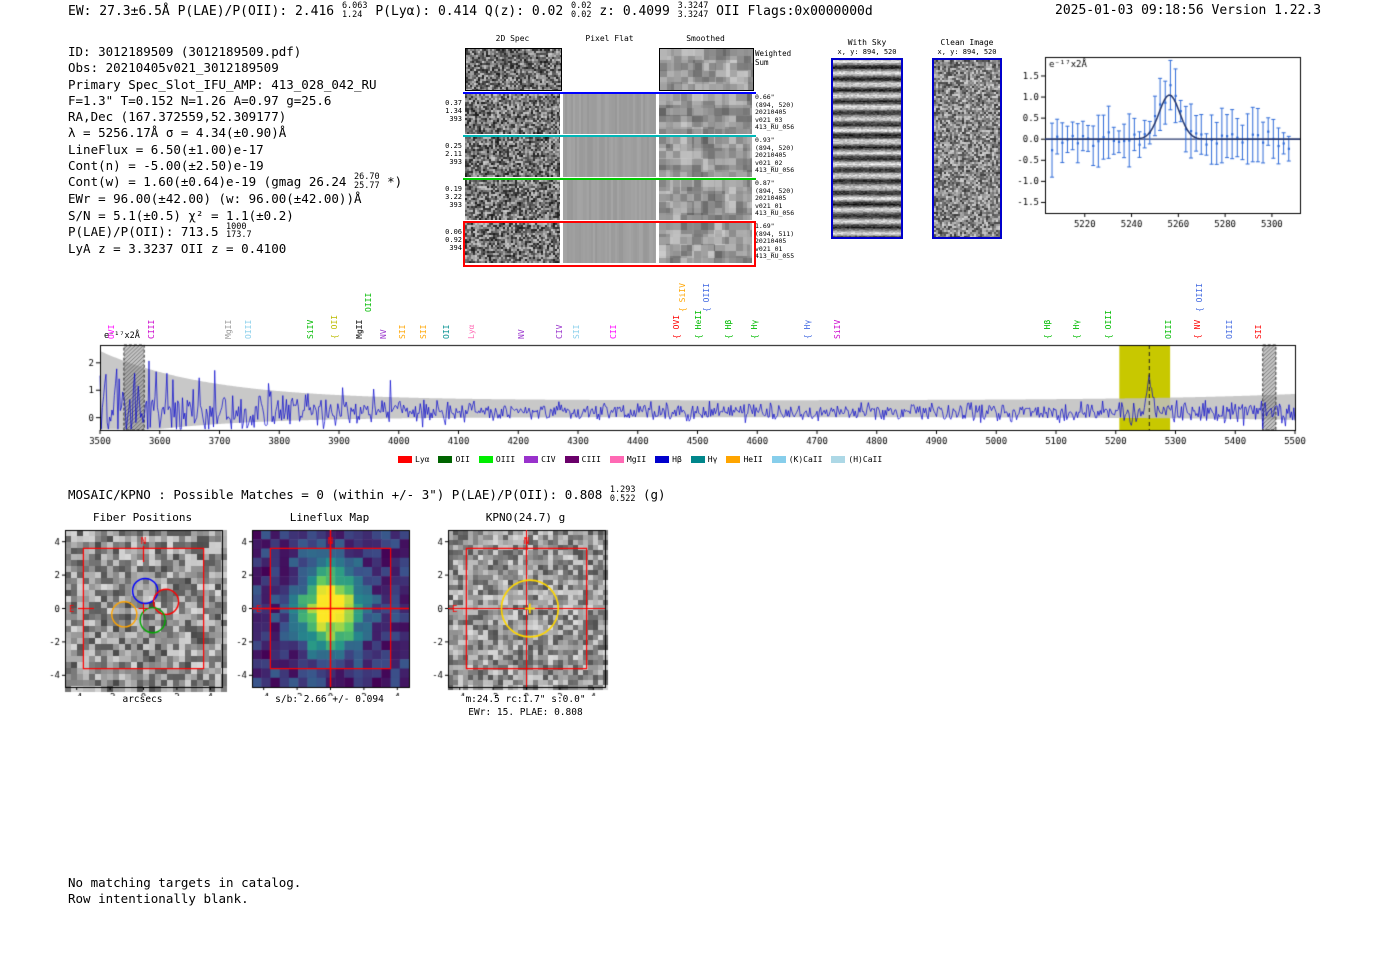 The width and height of the screenshot is (1400, 953). I want to click on zoom-spectrum-canvas, so click(1155, 137).